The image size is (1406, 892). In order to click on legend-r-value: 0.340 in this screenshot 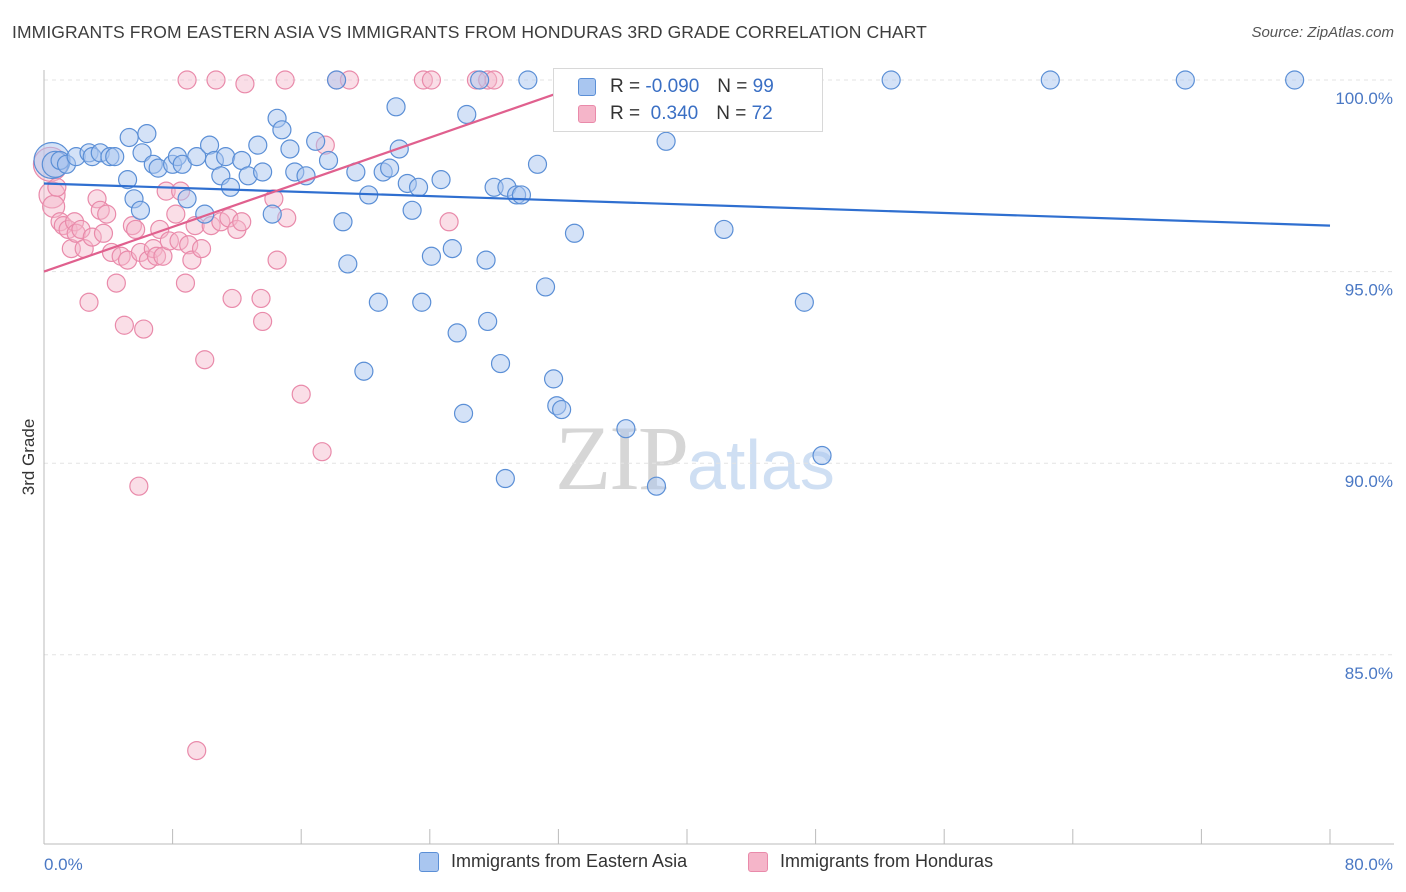, I will do `click(674, 113)`.